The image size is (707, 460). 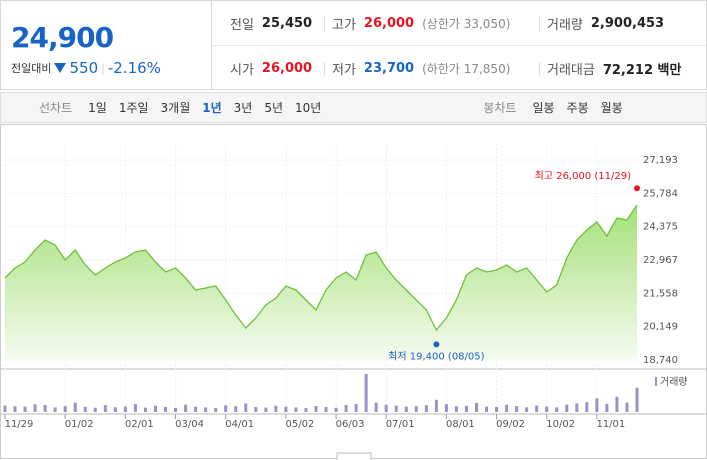 What do you see at coordinates (656, 381) in the screenshot?
I see `volume-legend-swatch` at bounding box center [656, 381].